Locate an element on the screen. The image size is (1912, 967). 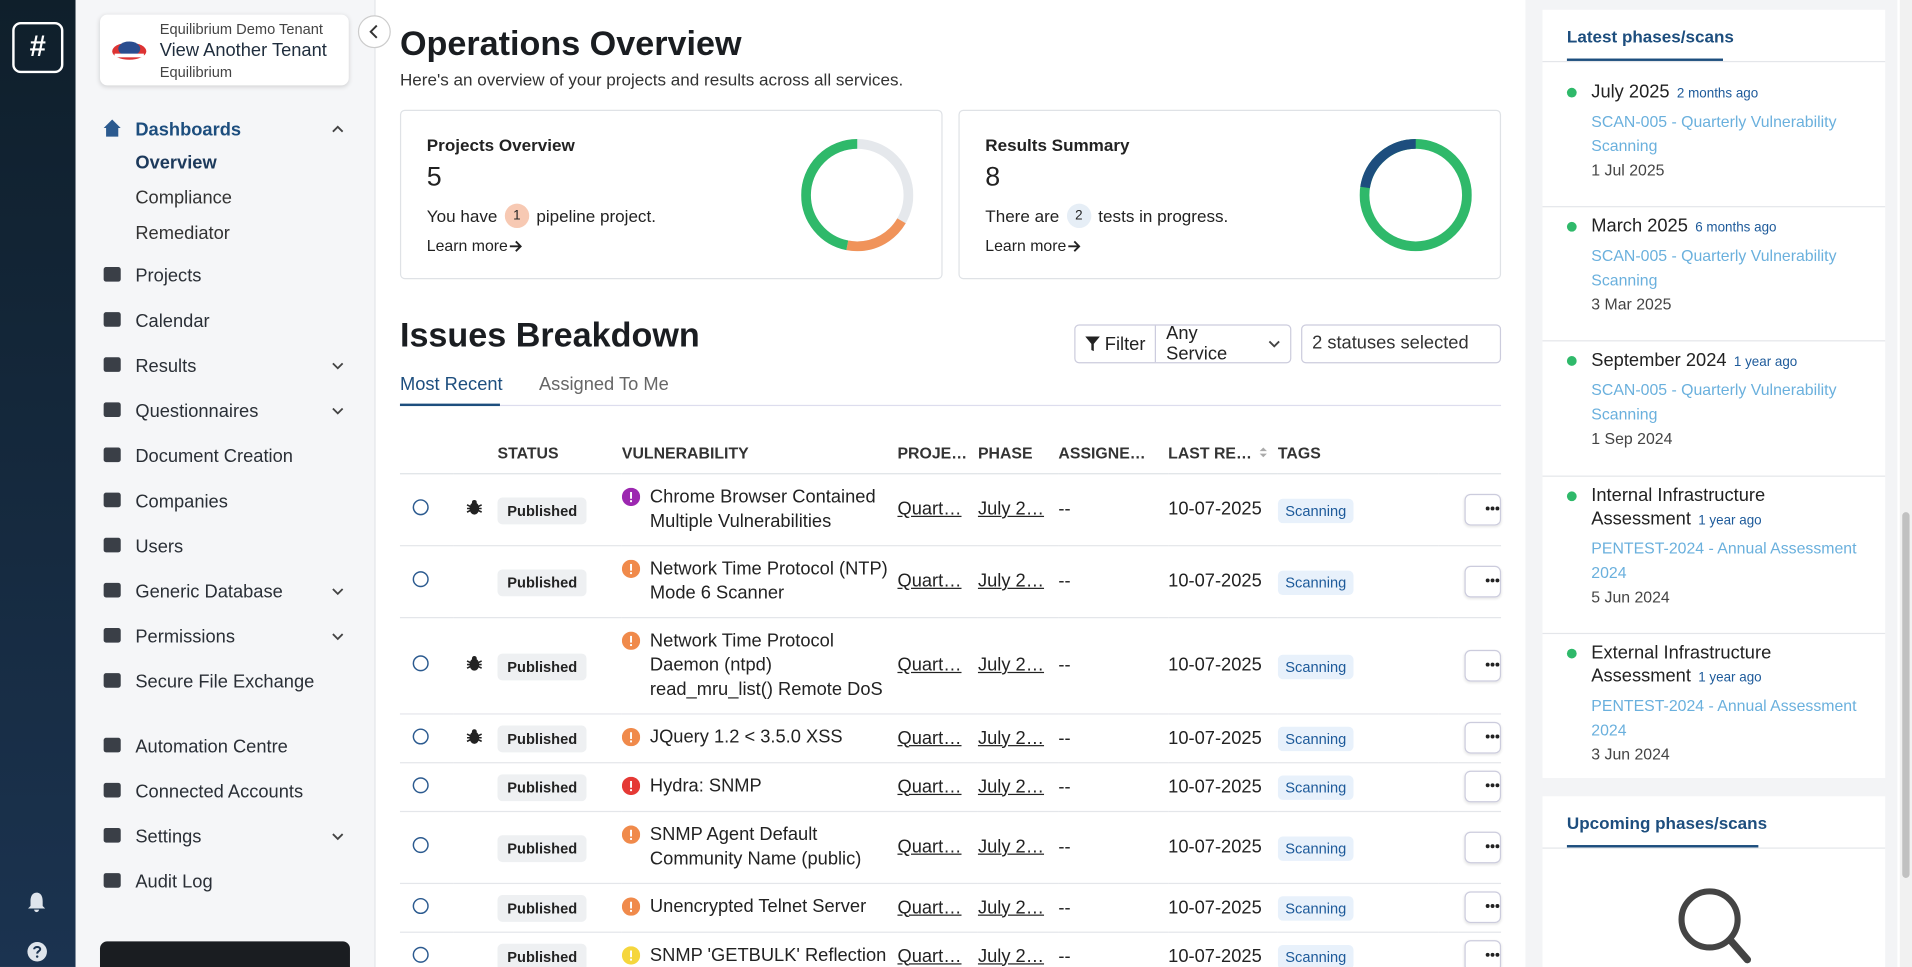
phase-name: July 2025 is located at coordinates (1630, 92).